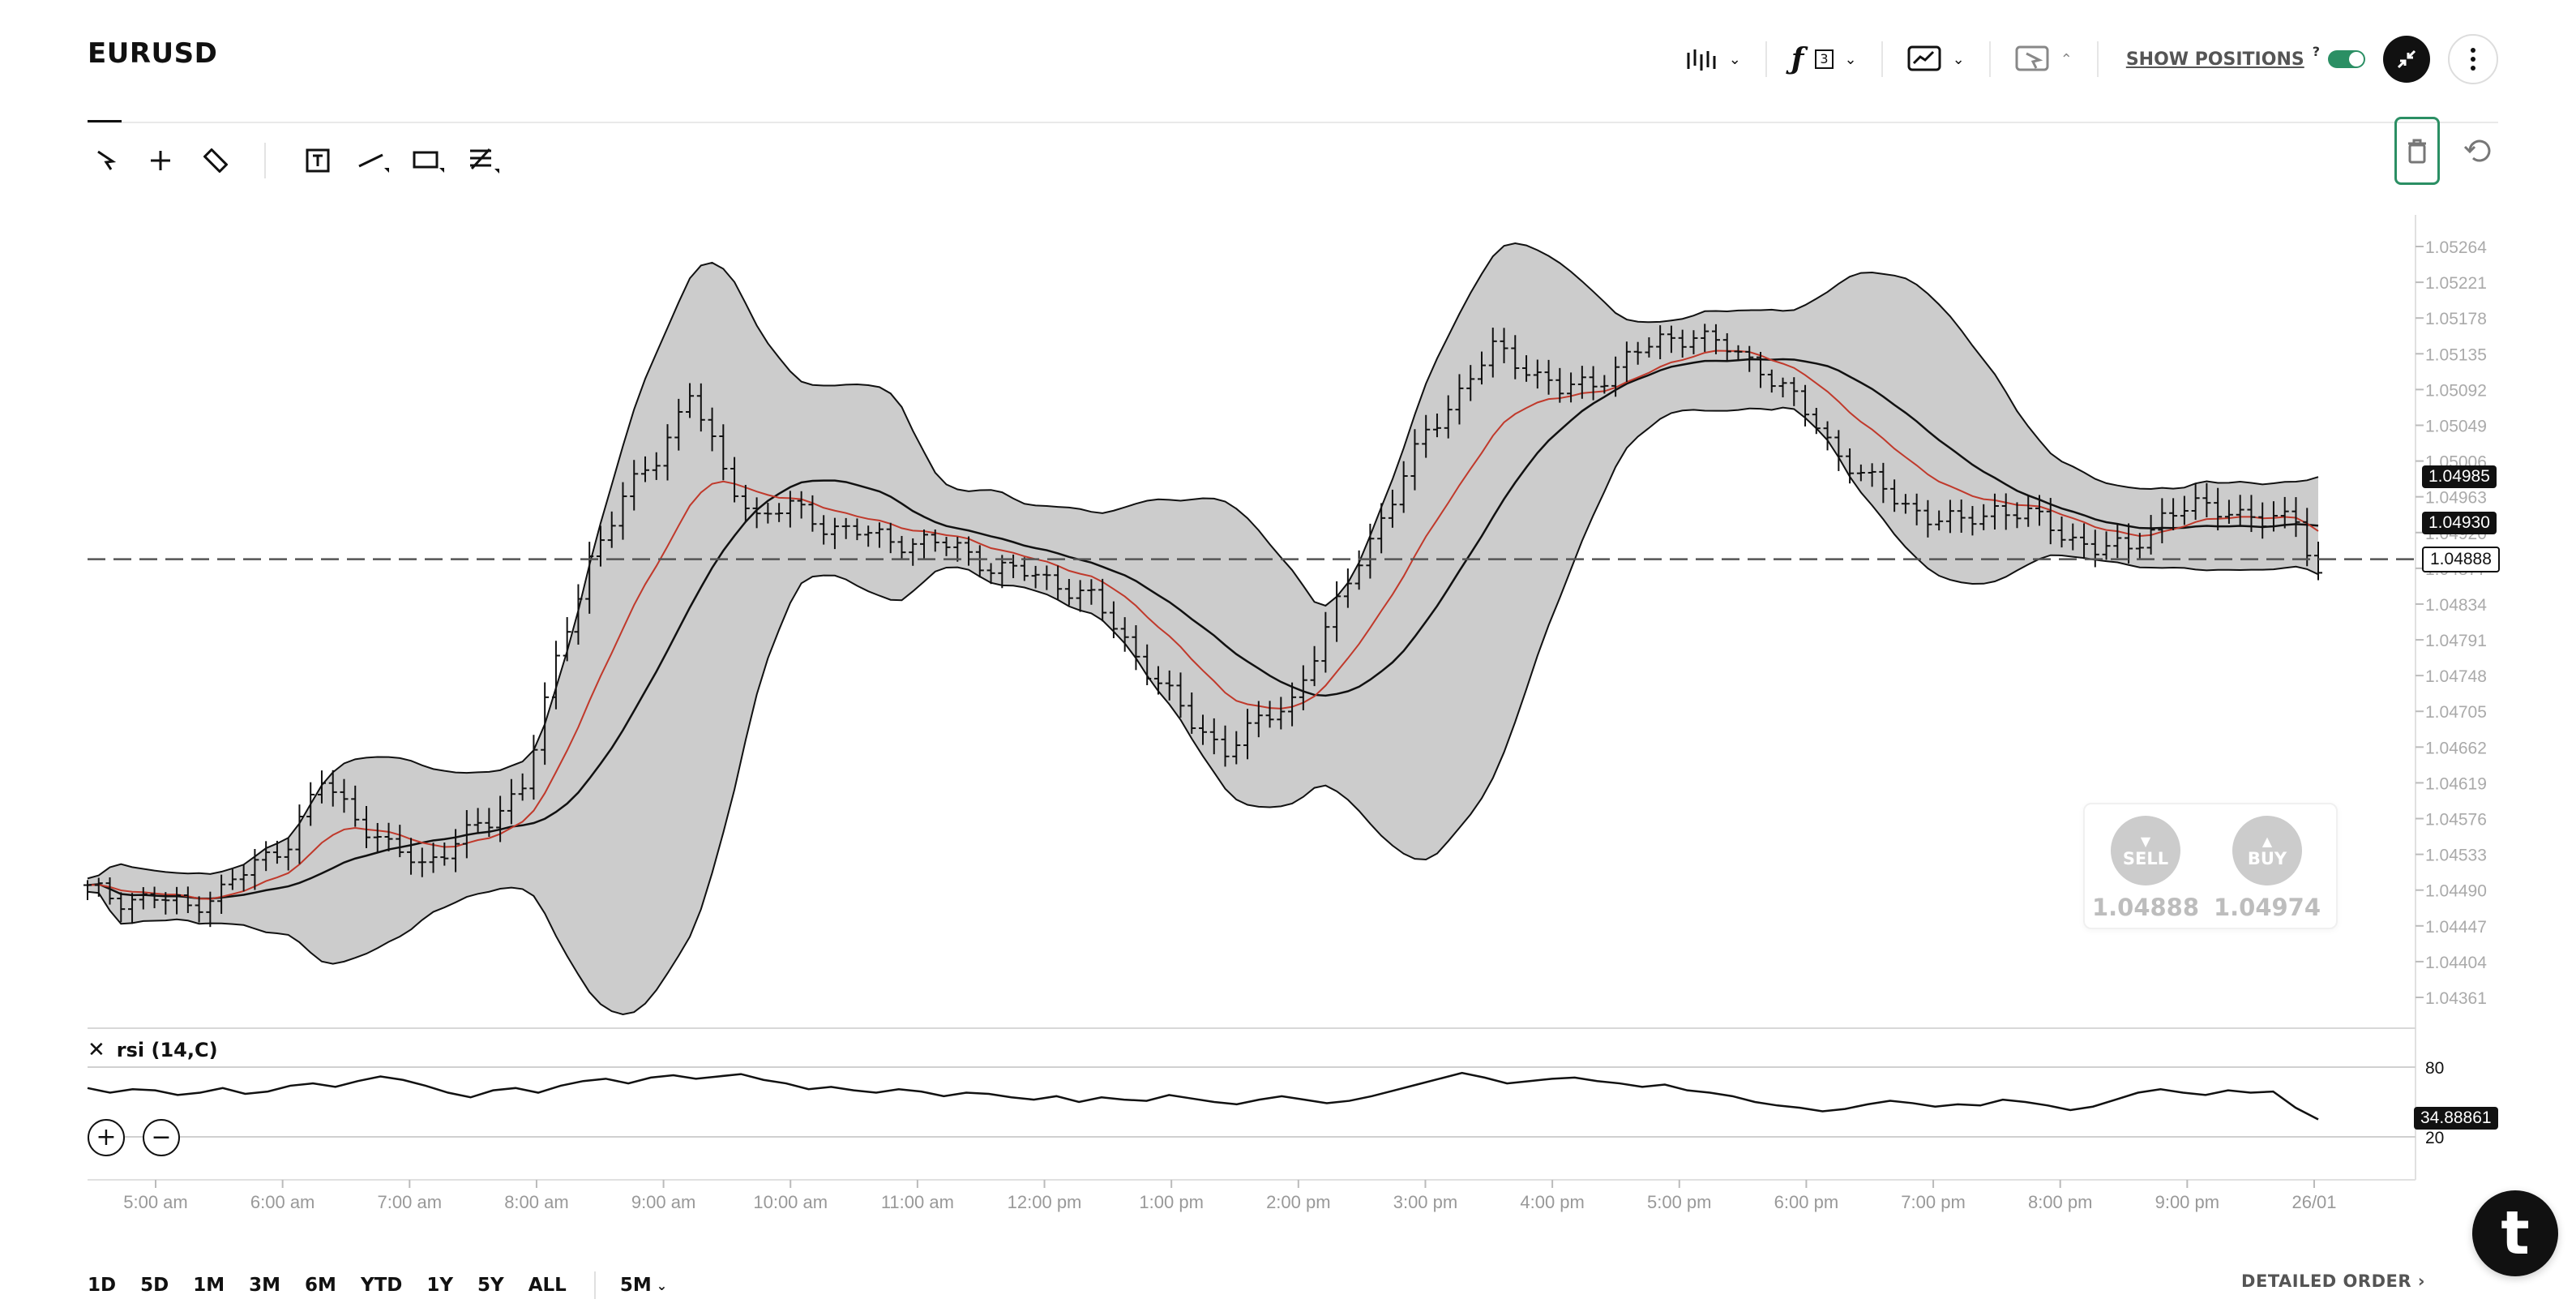 The height and width of the screenshot is (1312, 2576). I want to click on delete-drawings-button, so click(2417, 151).